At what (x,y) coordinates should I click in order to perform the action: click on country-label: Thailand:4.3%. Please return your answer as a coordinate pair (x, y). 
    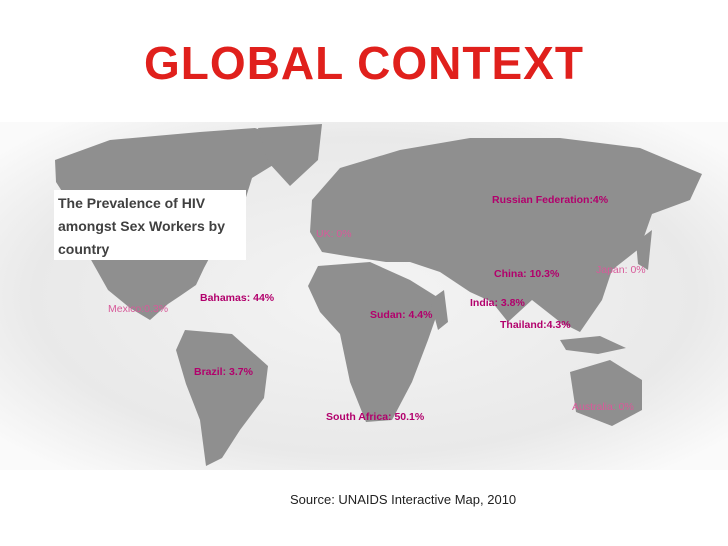
    Looking at the image, I should click on (535, 325).